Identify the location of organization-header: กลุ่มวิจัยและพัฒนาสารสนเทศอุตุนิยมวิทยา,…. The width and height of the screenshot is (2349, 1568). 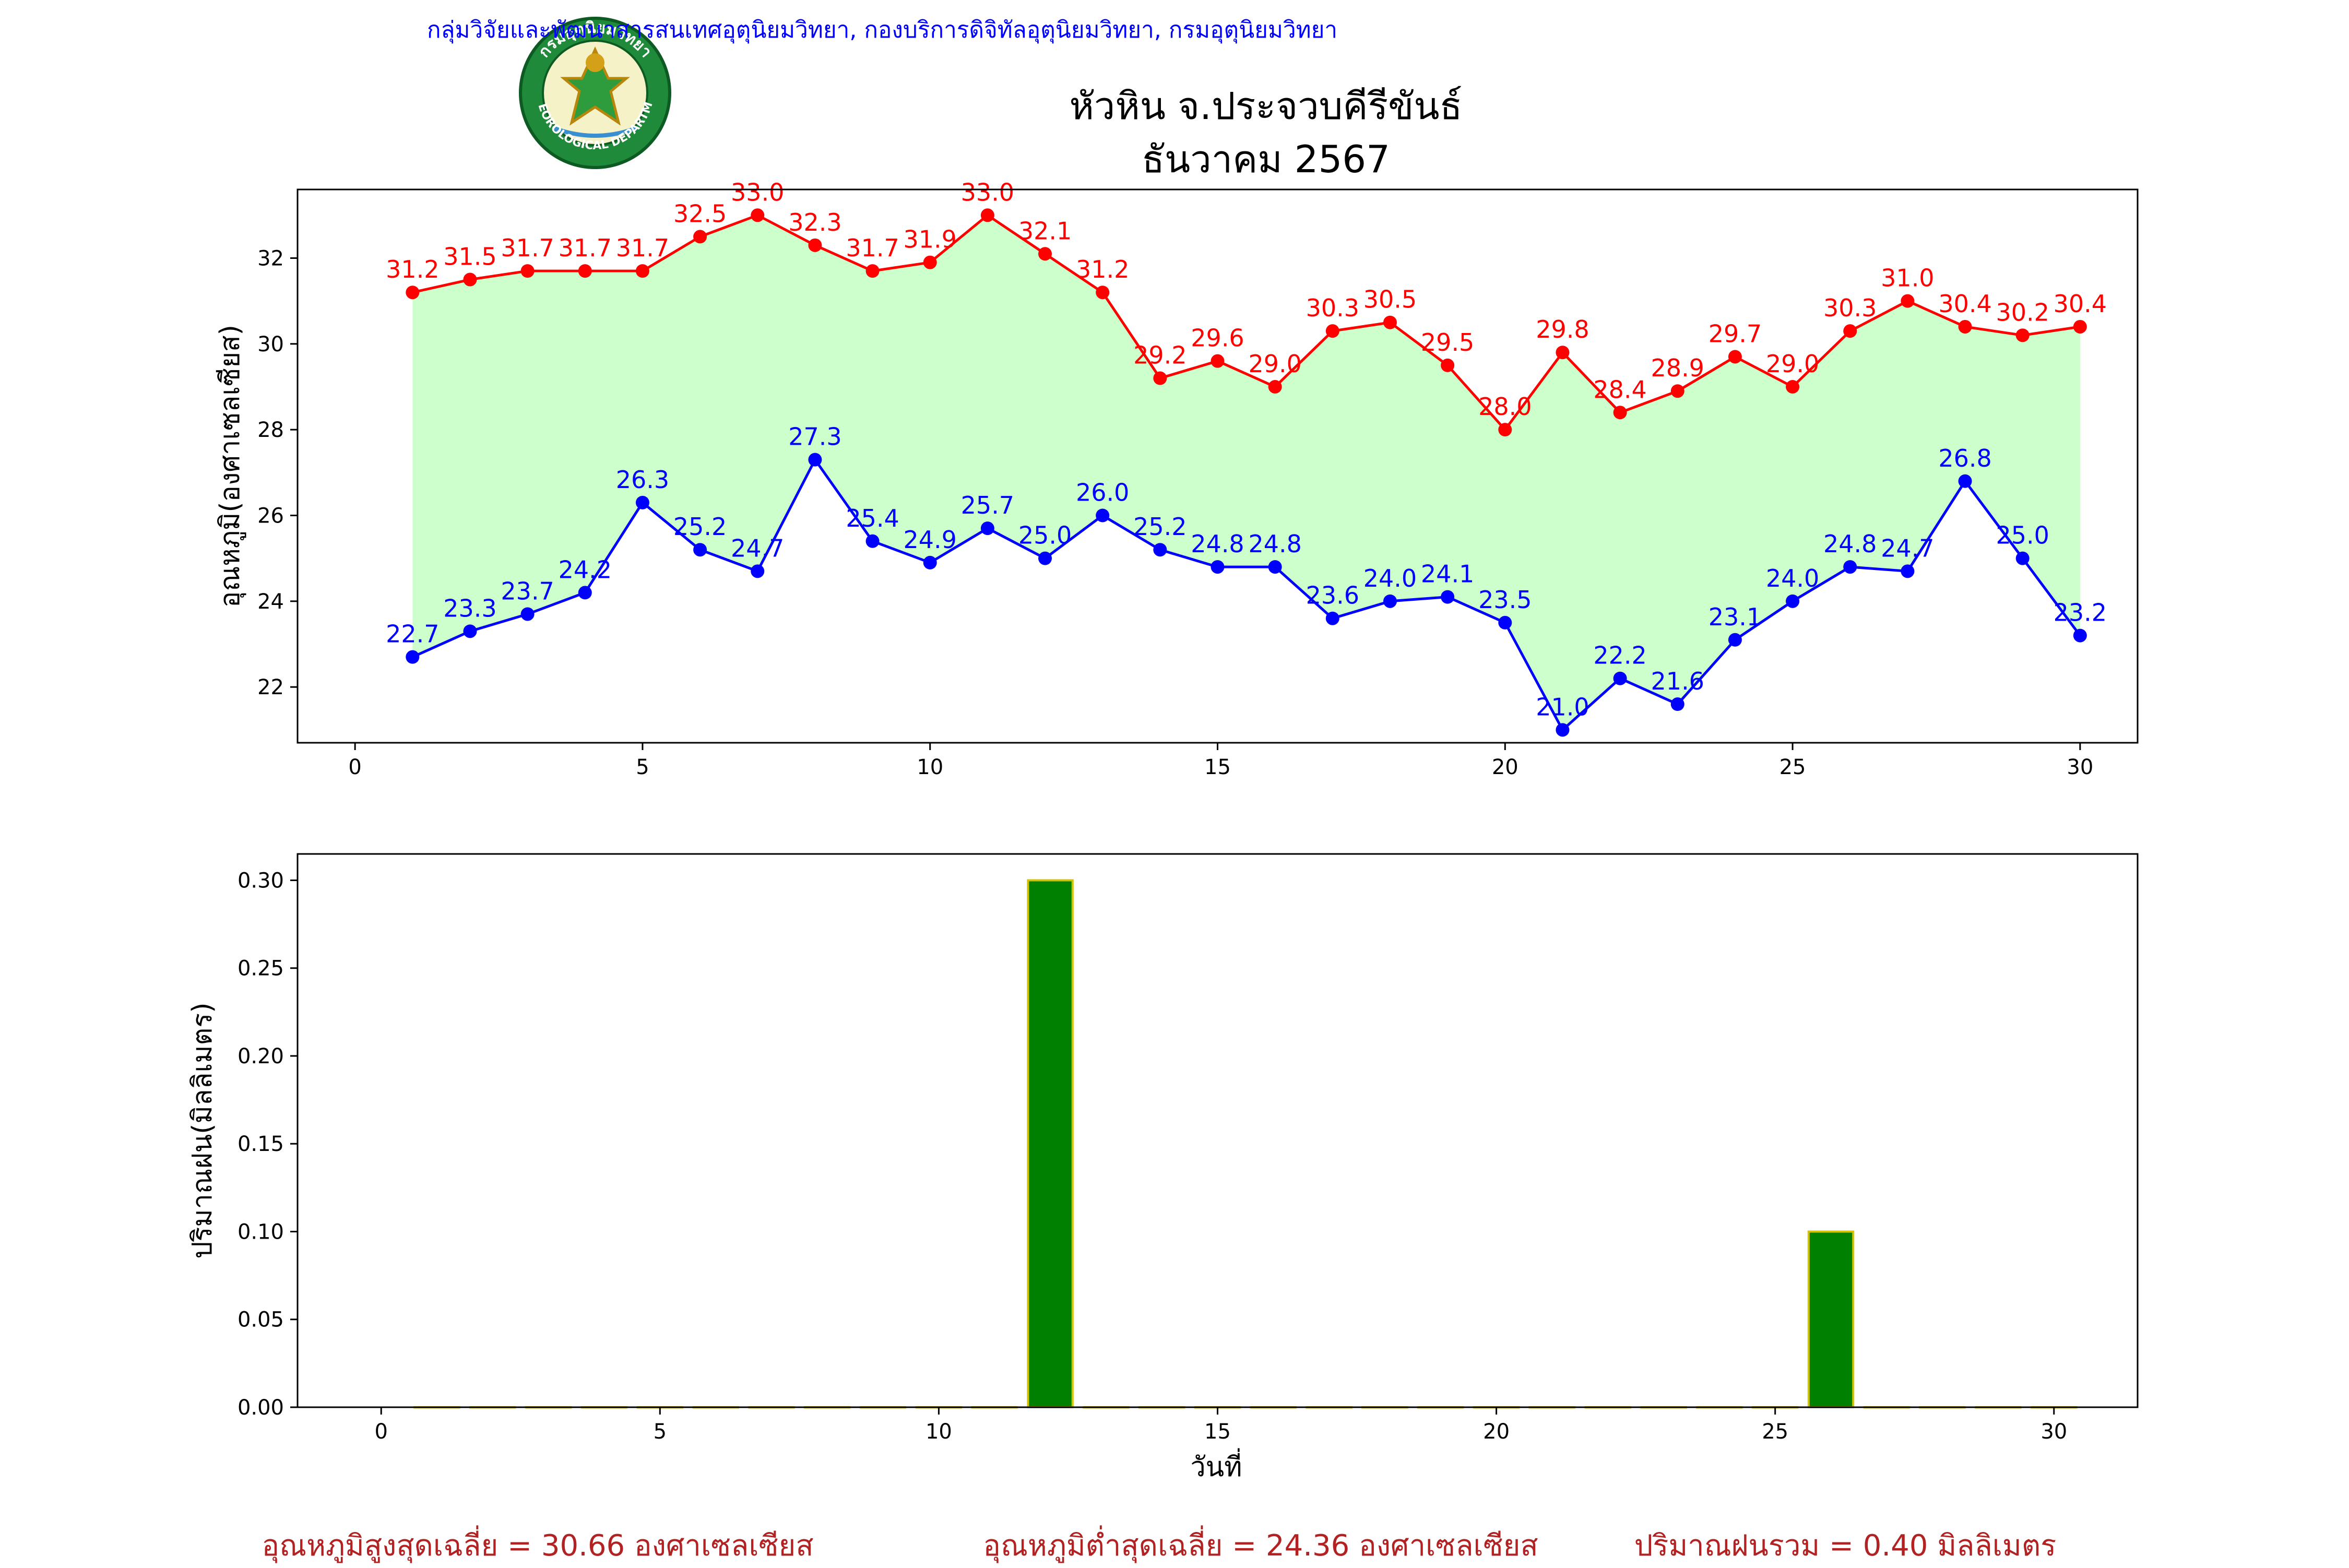
(882, 30).